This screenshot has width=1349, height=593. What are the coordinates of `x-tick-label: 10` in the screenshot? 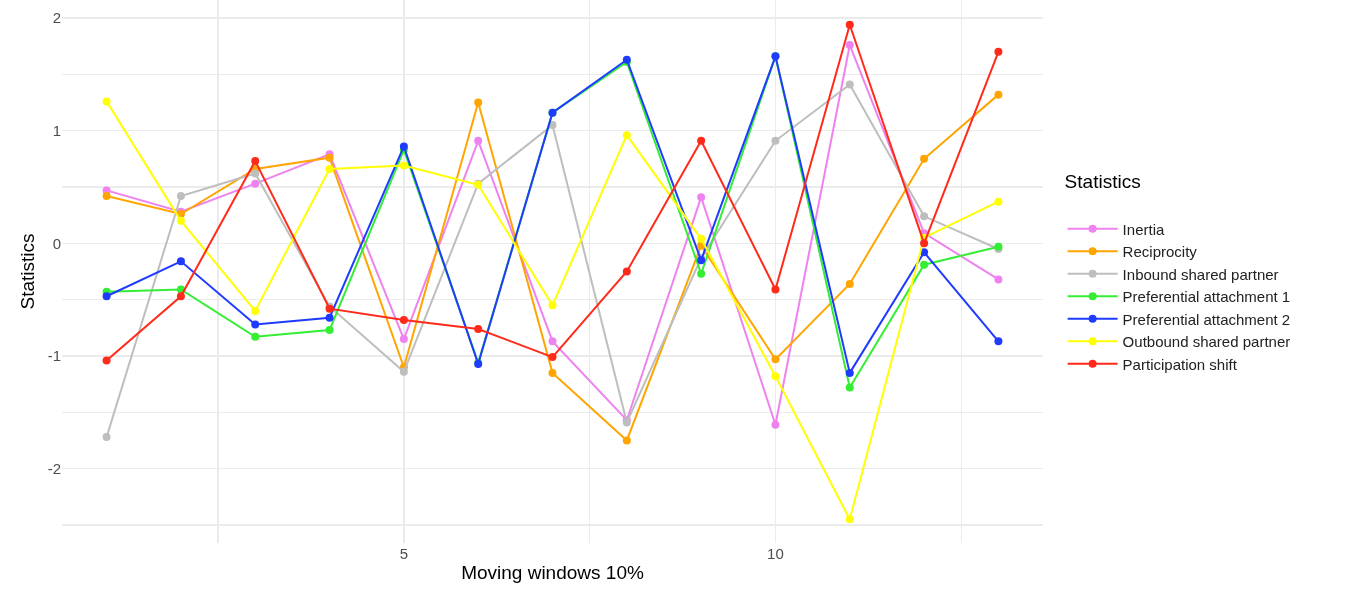 It's located at (775, 553).